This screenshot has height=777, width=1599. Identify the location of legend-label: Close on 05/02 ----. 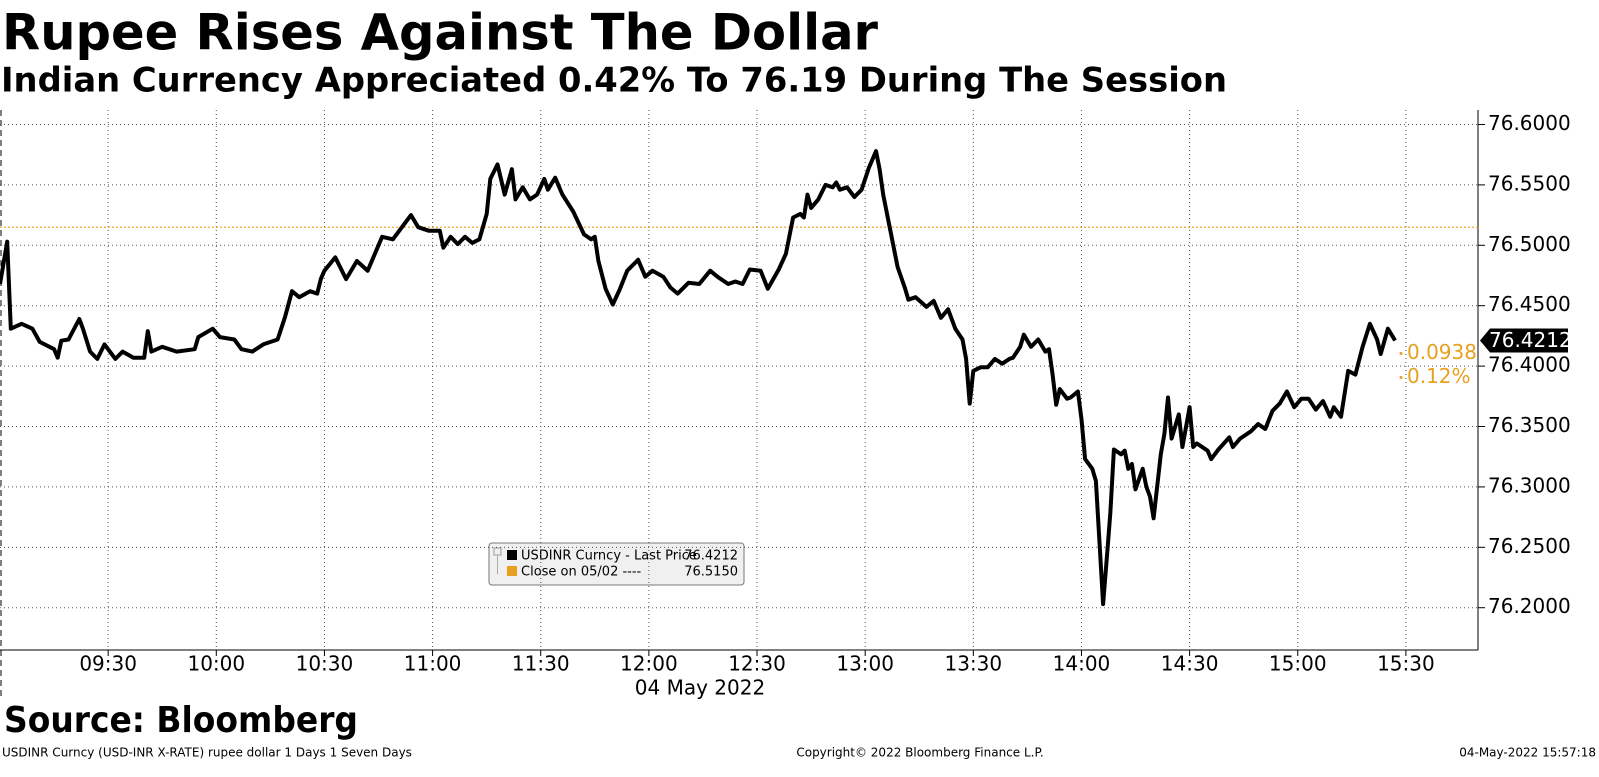
(581, 572).